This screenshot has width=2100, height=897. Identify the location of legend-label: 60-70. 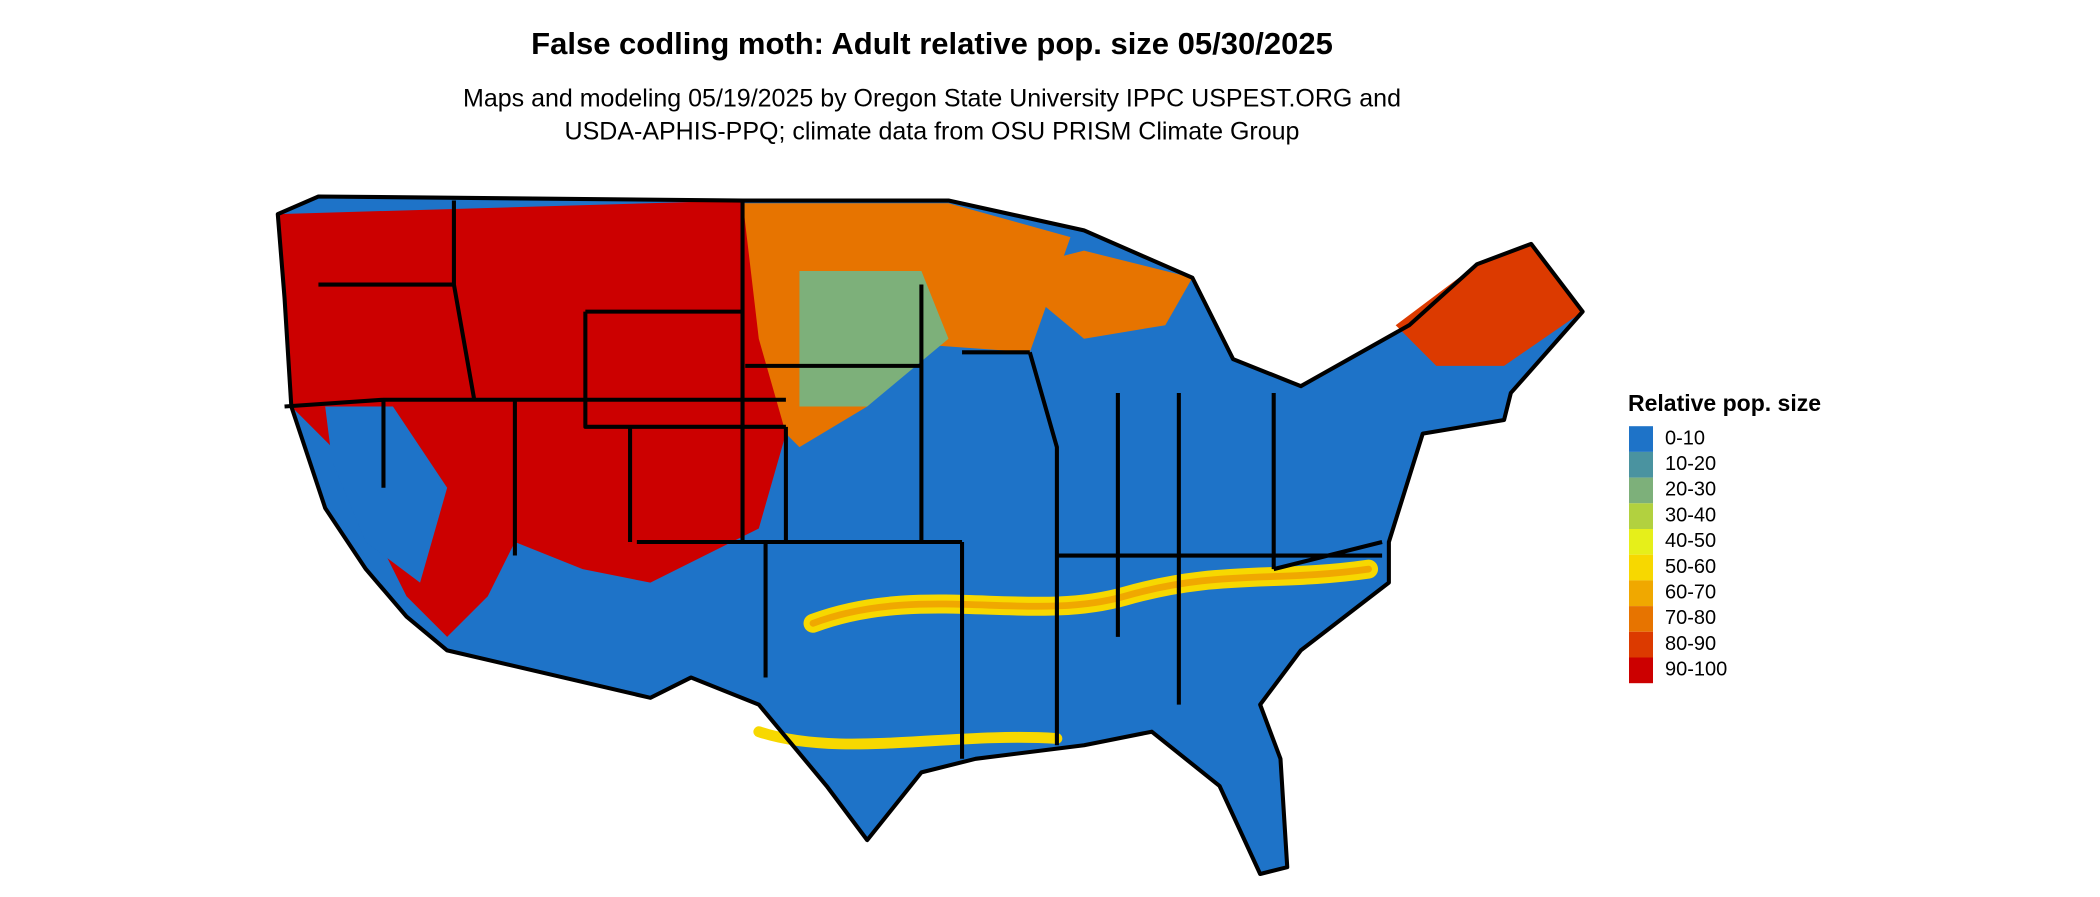
(1690, 592).